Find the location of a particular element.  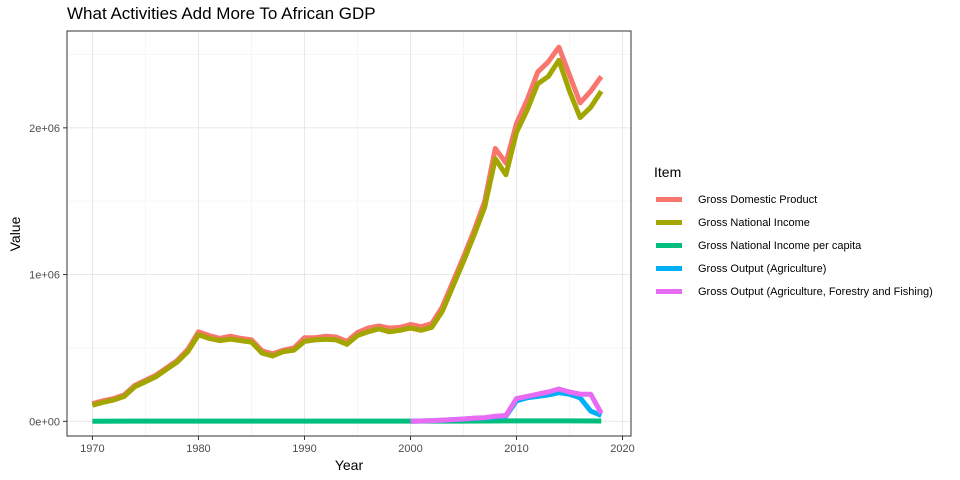

x-tick-label: 2010 is located at coordinates (516, 449).